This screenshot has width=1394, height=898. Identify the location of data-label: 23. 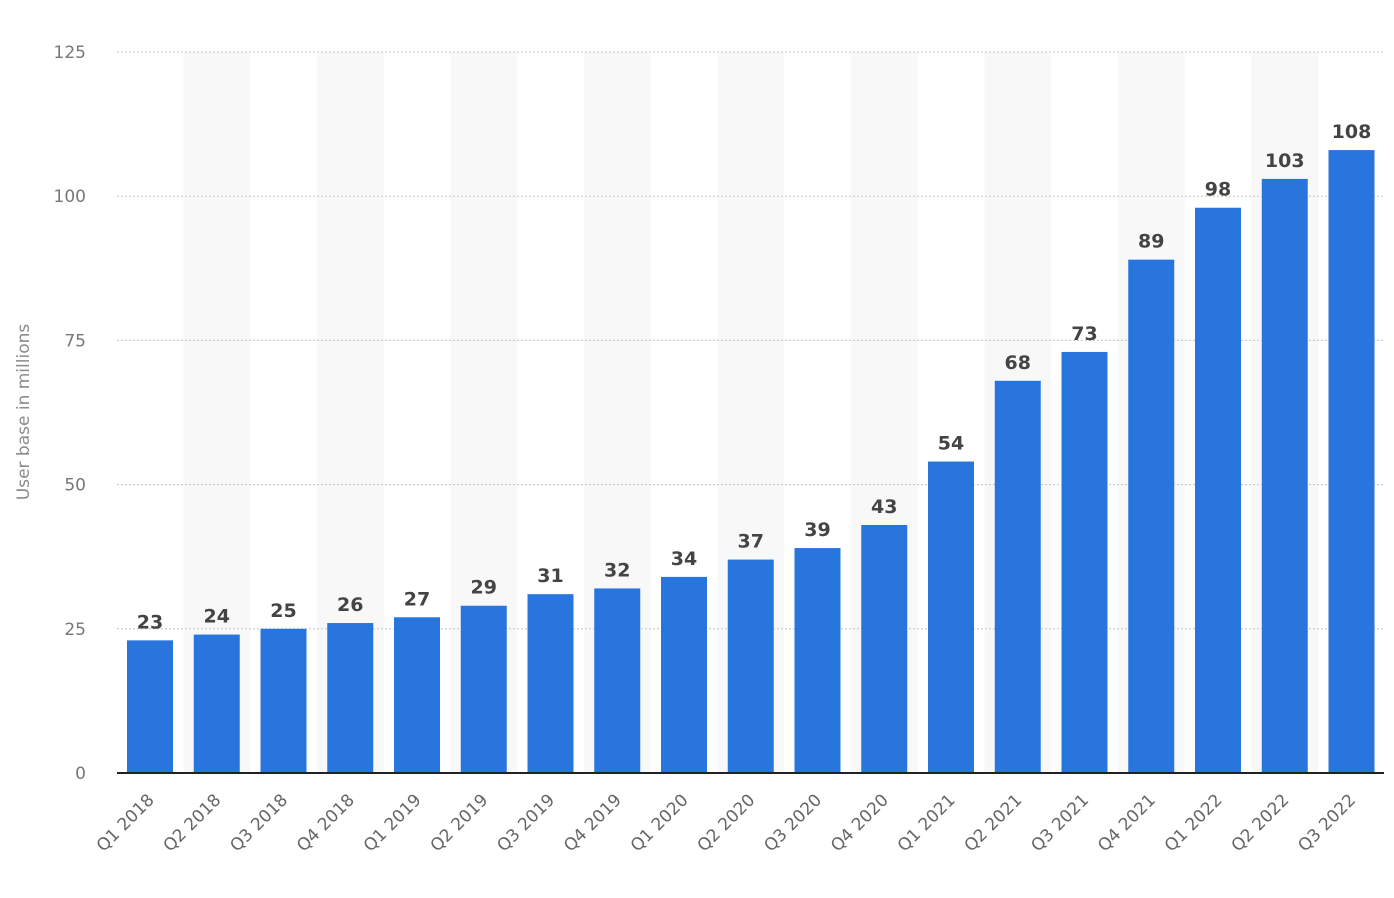
(150, 622).